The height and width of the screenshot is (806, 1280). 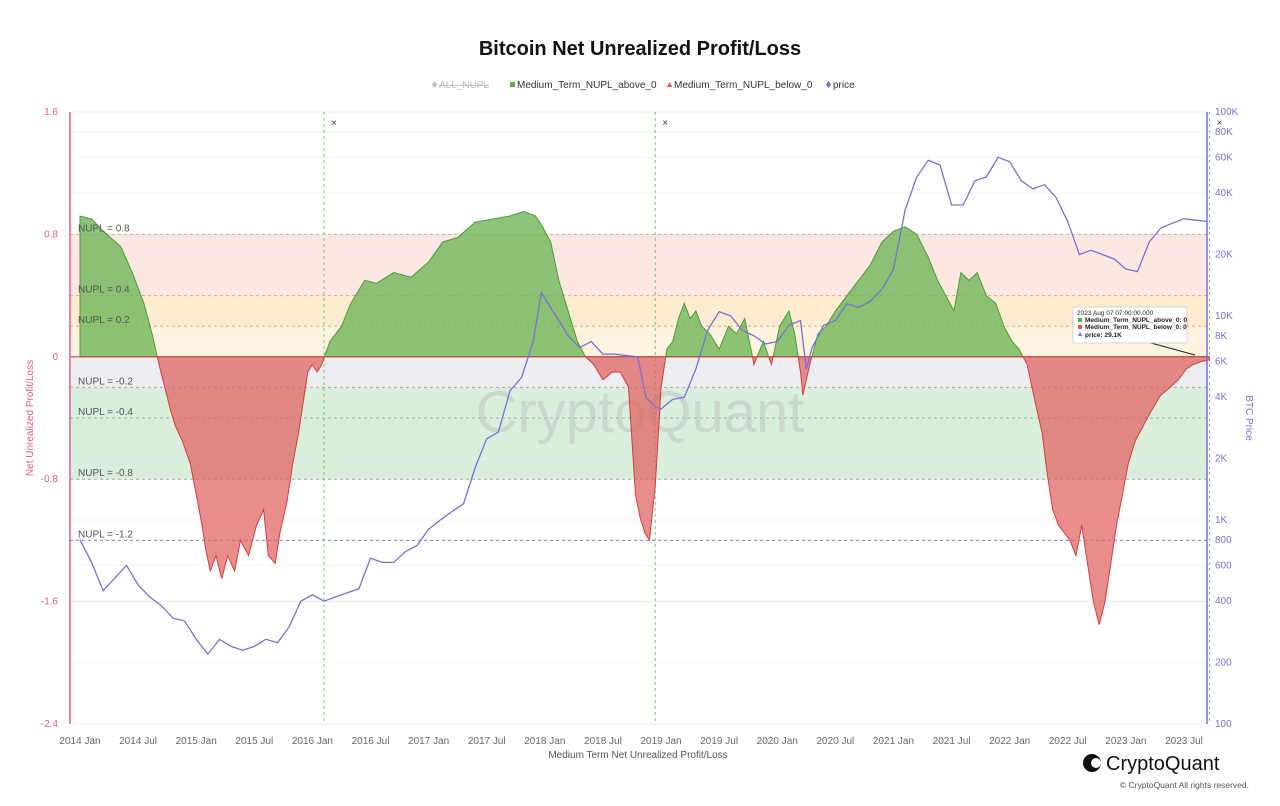 What do you see at coordinates (1096, 763) in the screenshot?
I see `brand-icon-cutout` at bounding box center [1096, 763].